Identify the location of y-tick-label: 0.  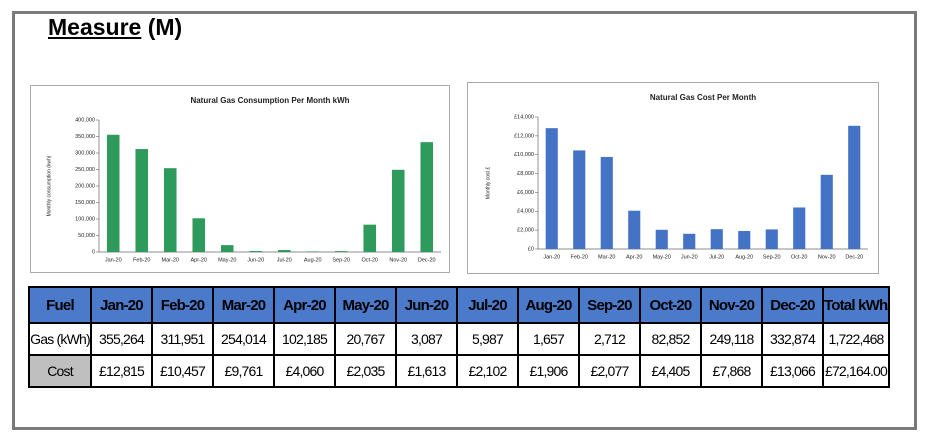
(93, 252).